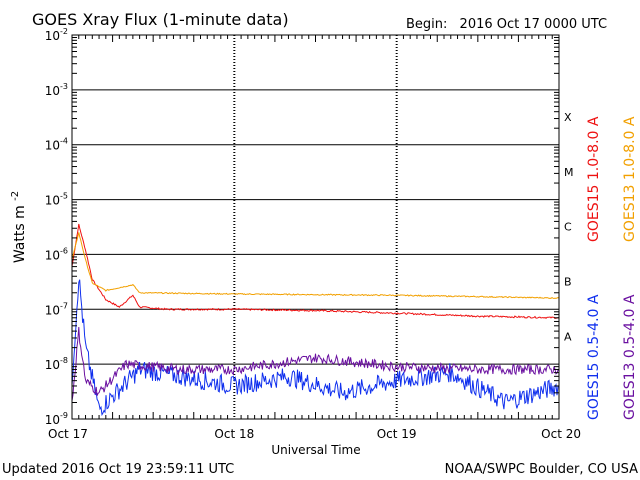 The width and height of the screenshot is (640, 480). What do you see at coordinates (64, 360) in the screenshot?
I see `y-tick-exp: -8` at bounding box center [64, 360].